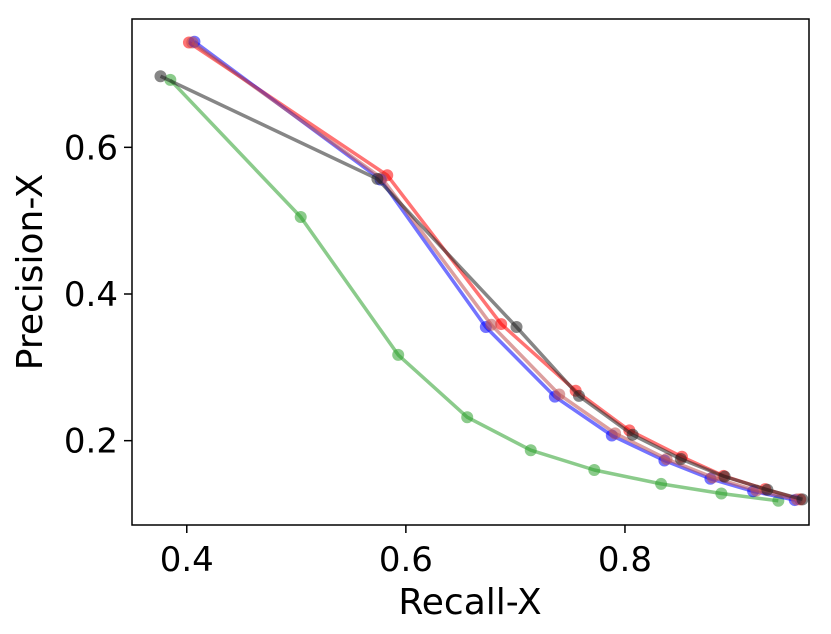 Image resolution: width=831 pixels, height=634 pixels. I want to click on y-axis-ticks: 0.2 0.4 0.6, so click(98, 295).